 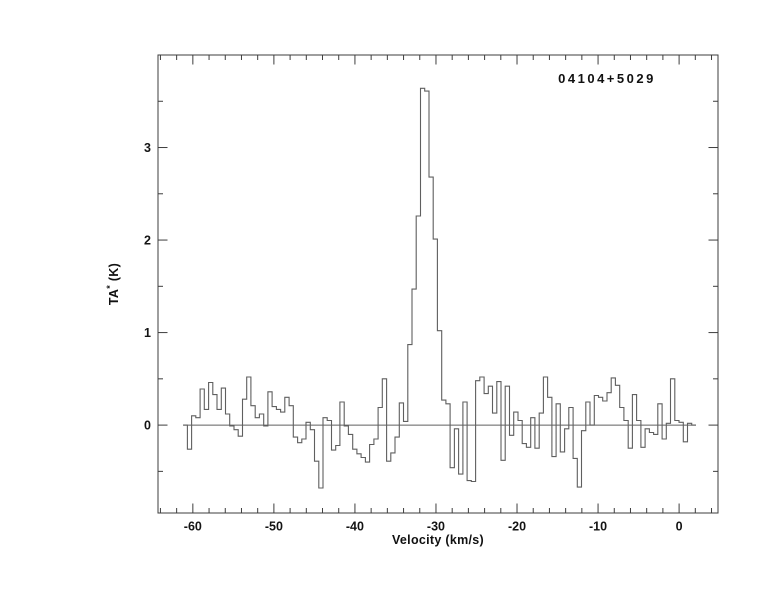 What do you see at coordinates (147, 241) in the screenshot?
I see `y-tick-label: 2` at bounding box center [147, 241].